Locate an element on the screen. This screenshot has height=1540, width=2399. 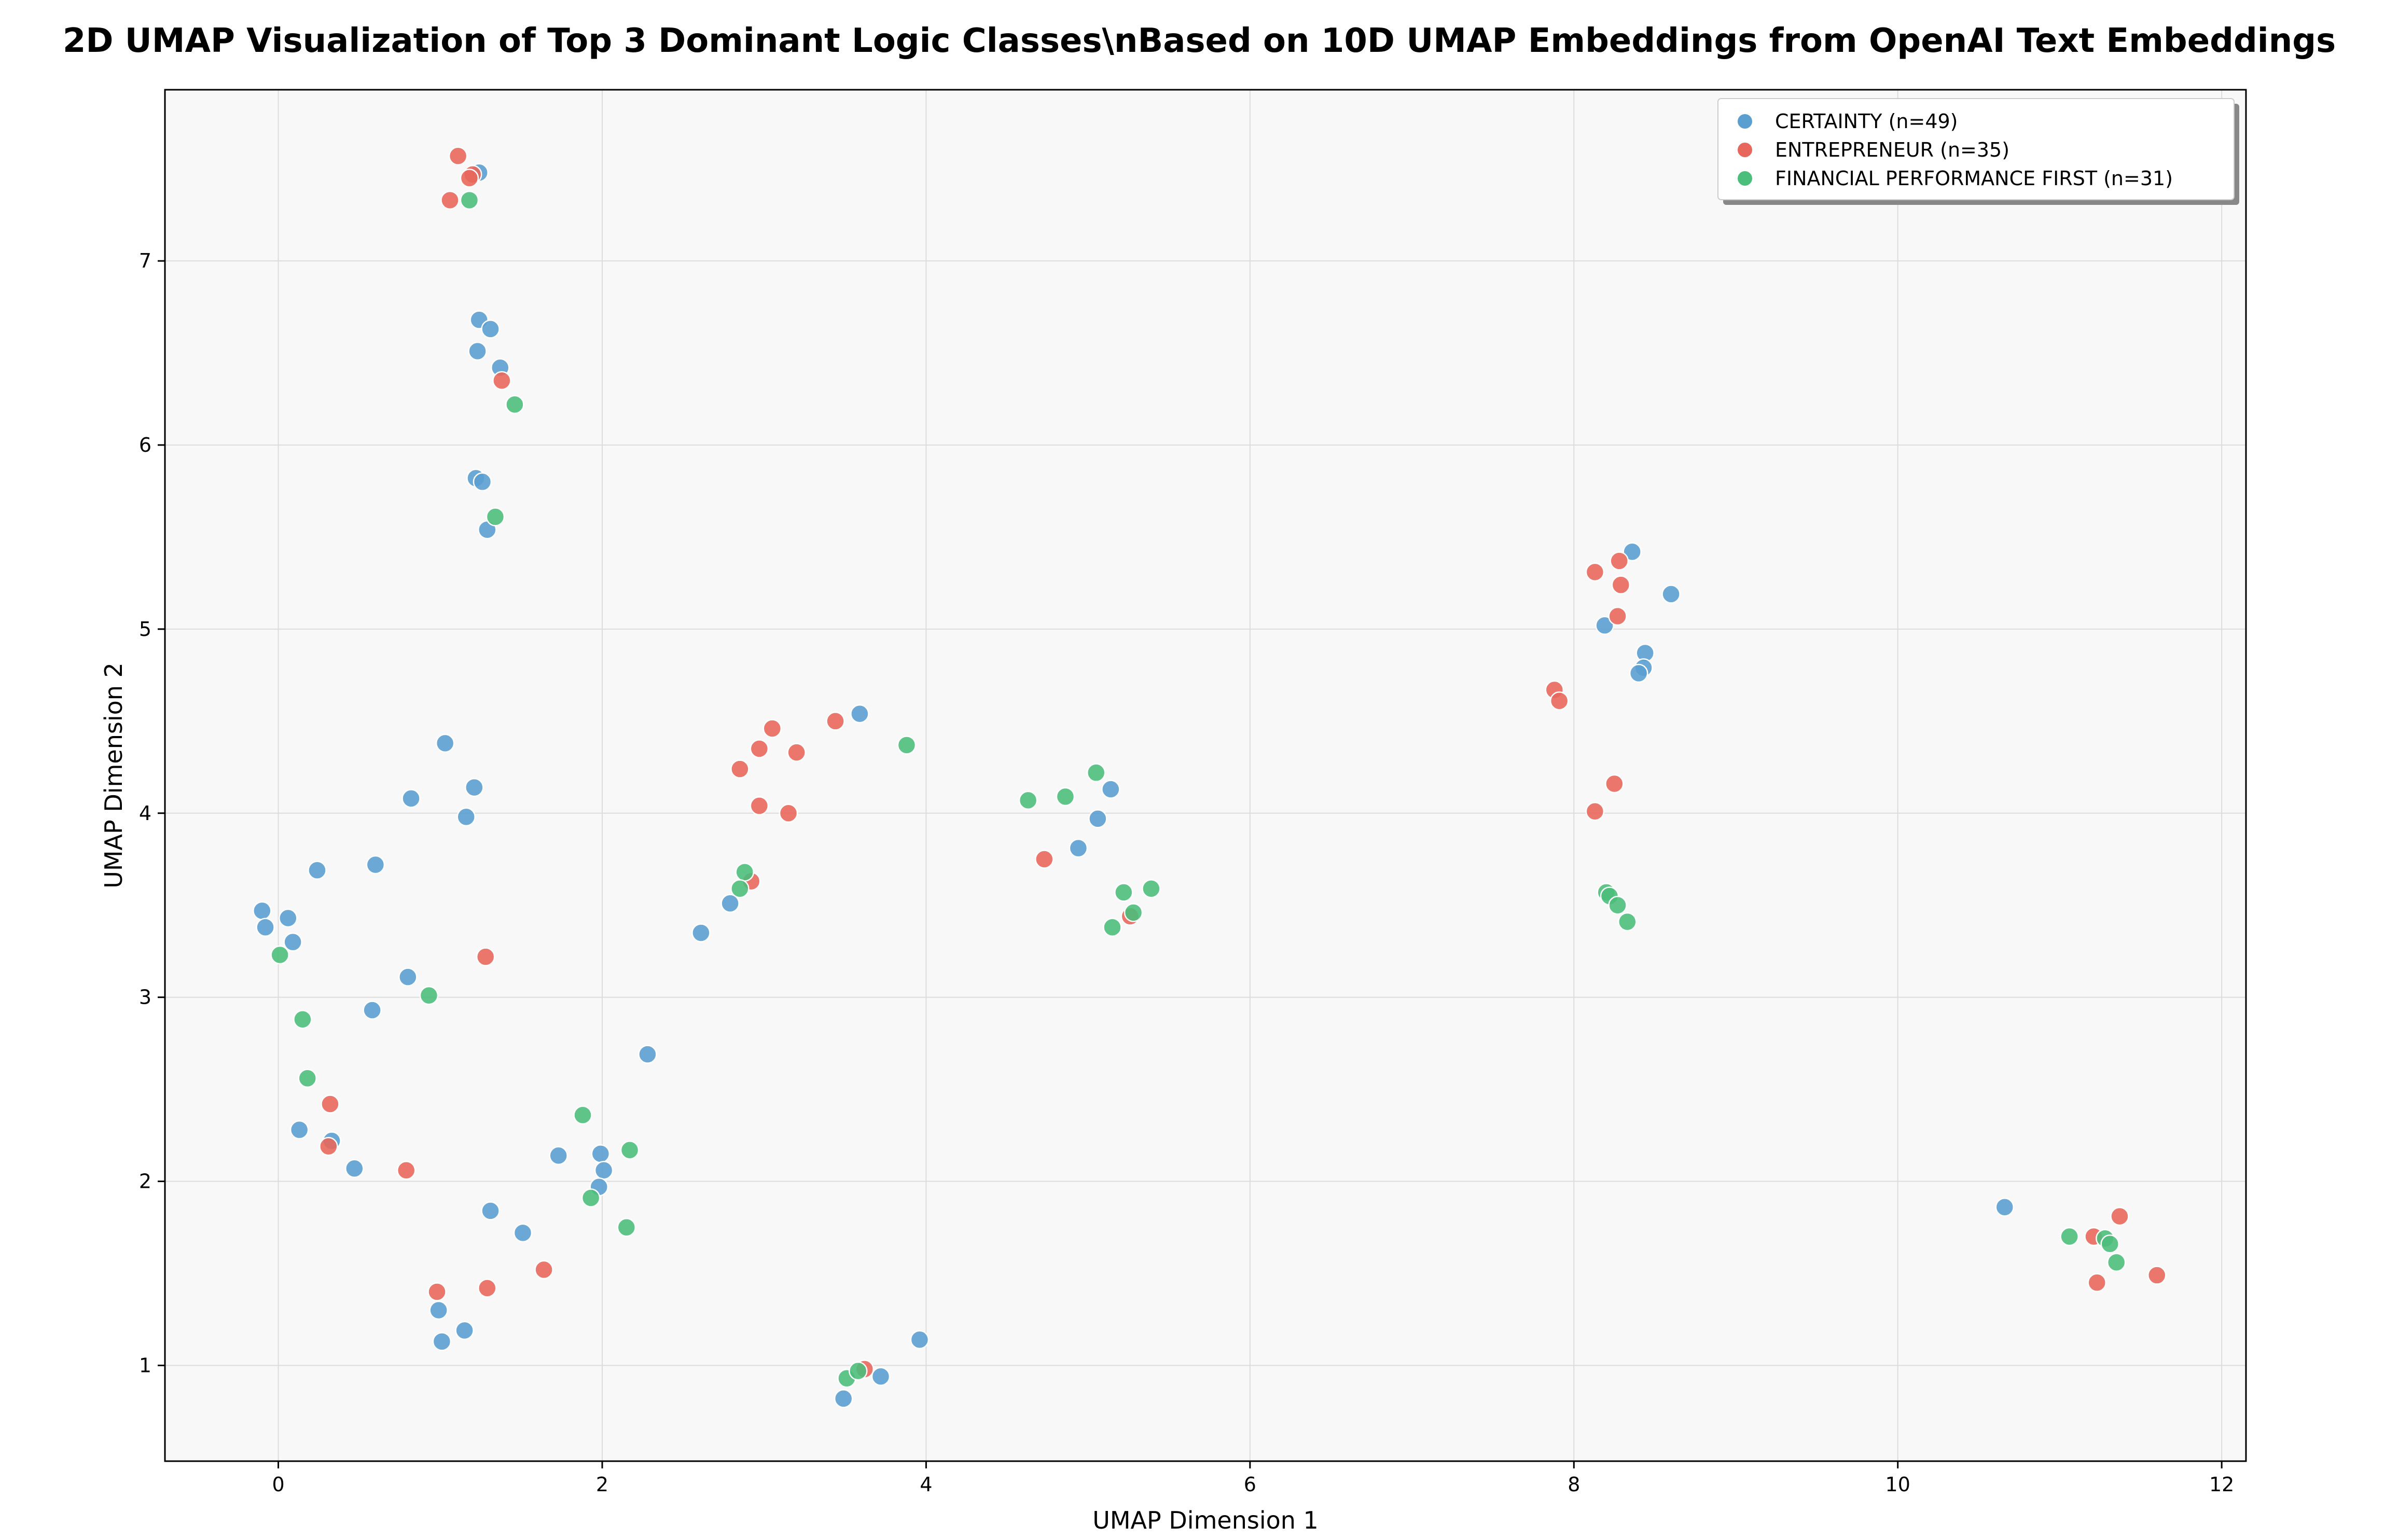
legend-box is located at coordinates (1976, 149).